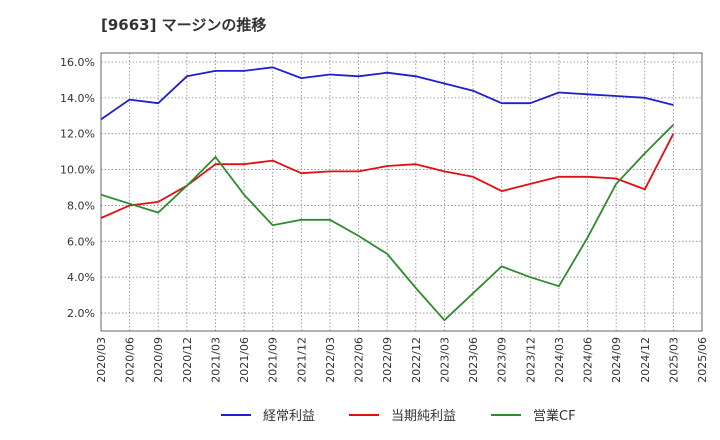 The height and width of the screenshot is (440, 720). I want to click on legend-label: 経常利益, so click(289, 416).